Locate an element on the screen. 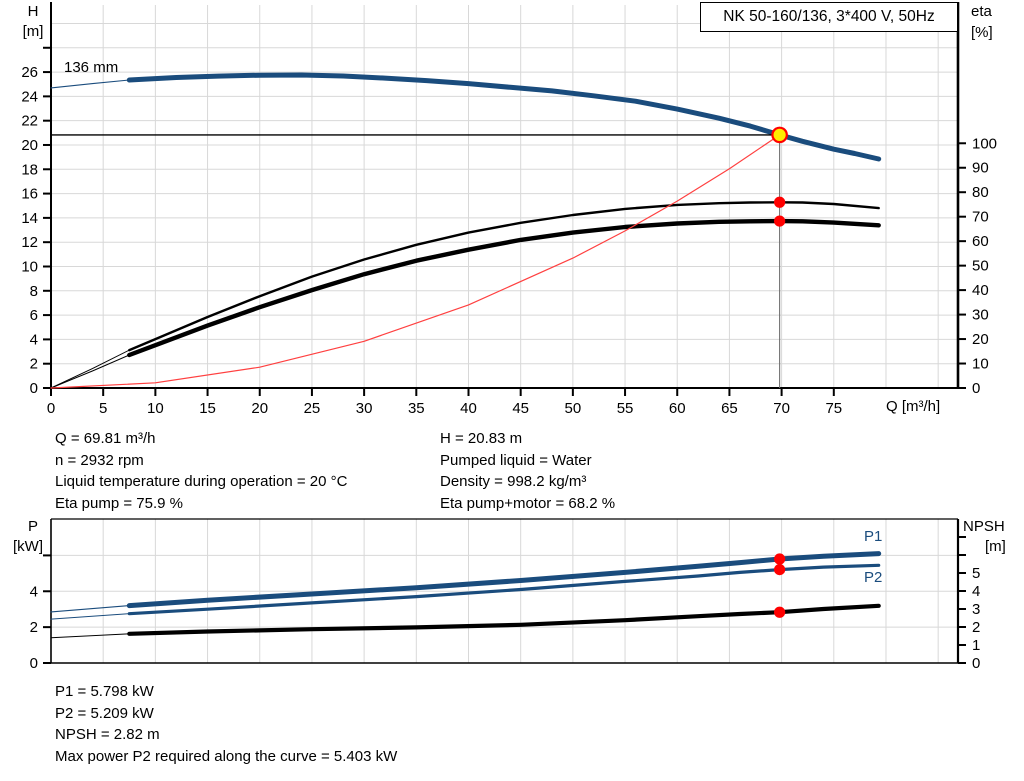  x-tick-label: 30 is located at coordinates (364, 408).